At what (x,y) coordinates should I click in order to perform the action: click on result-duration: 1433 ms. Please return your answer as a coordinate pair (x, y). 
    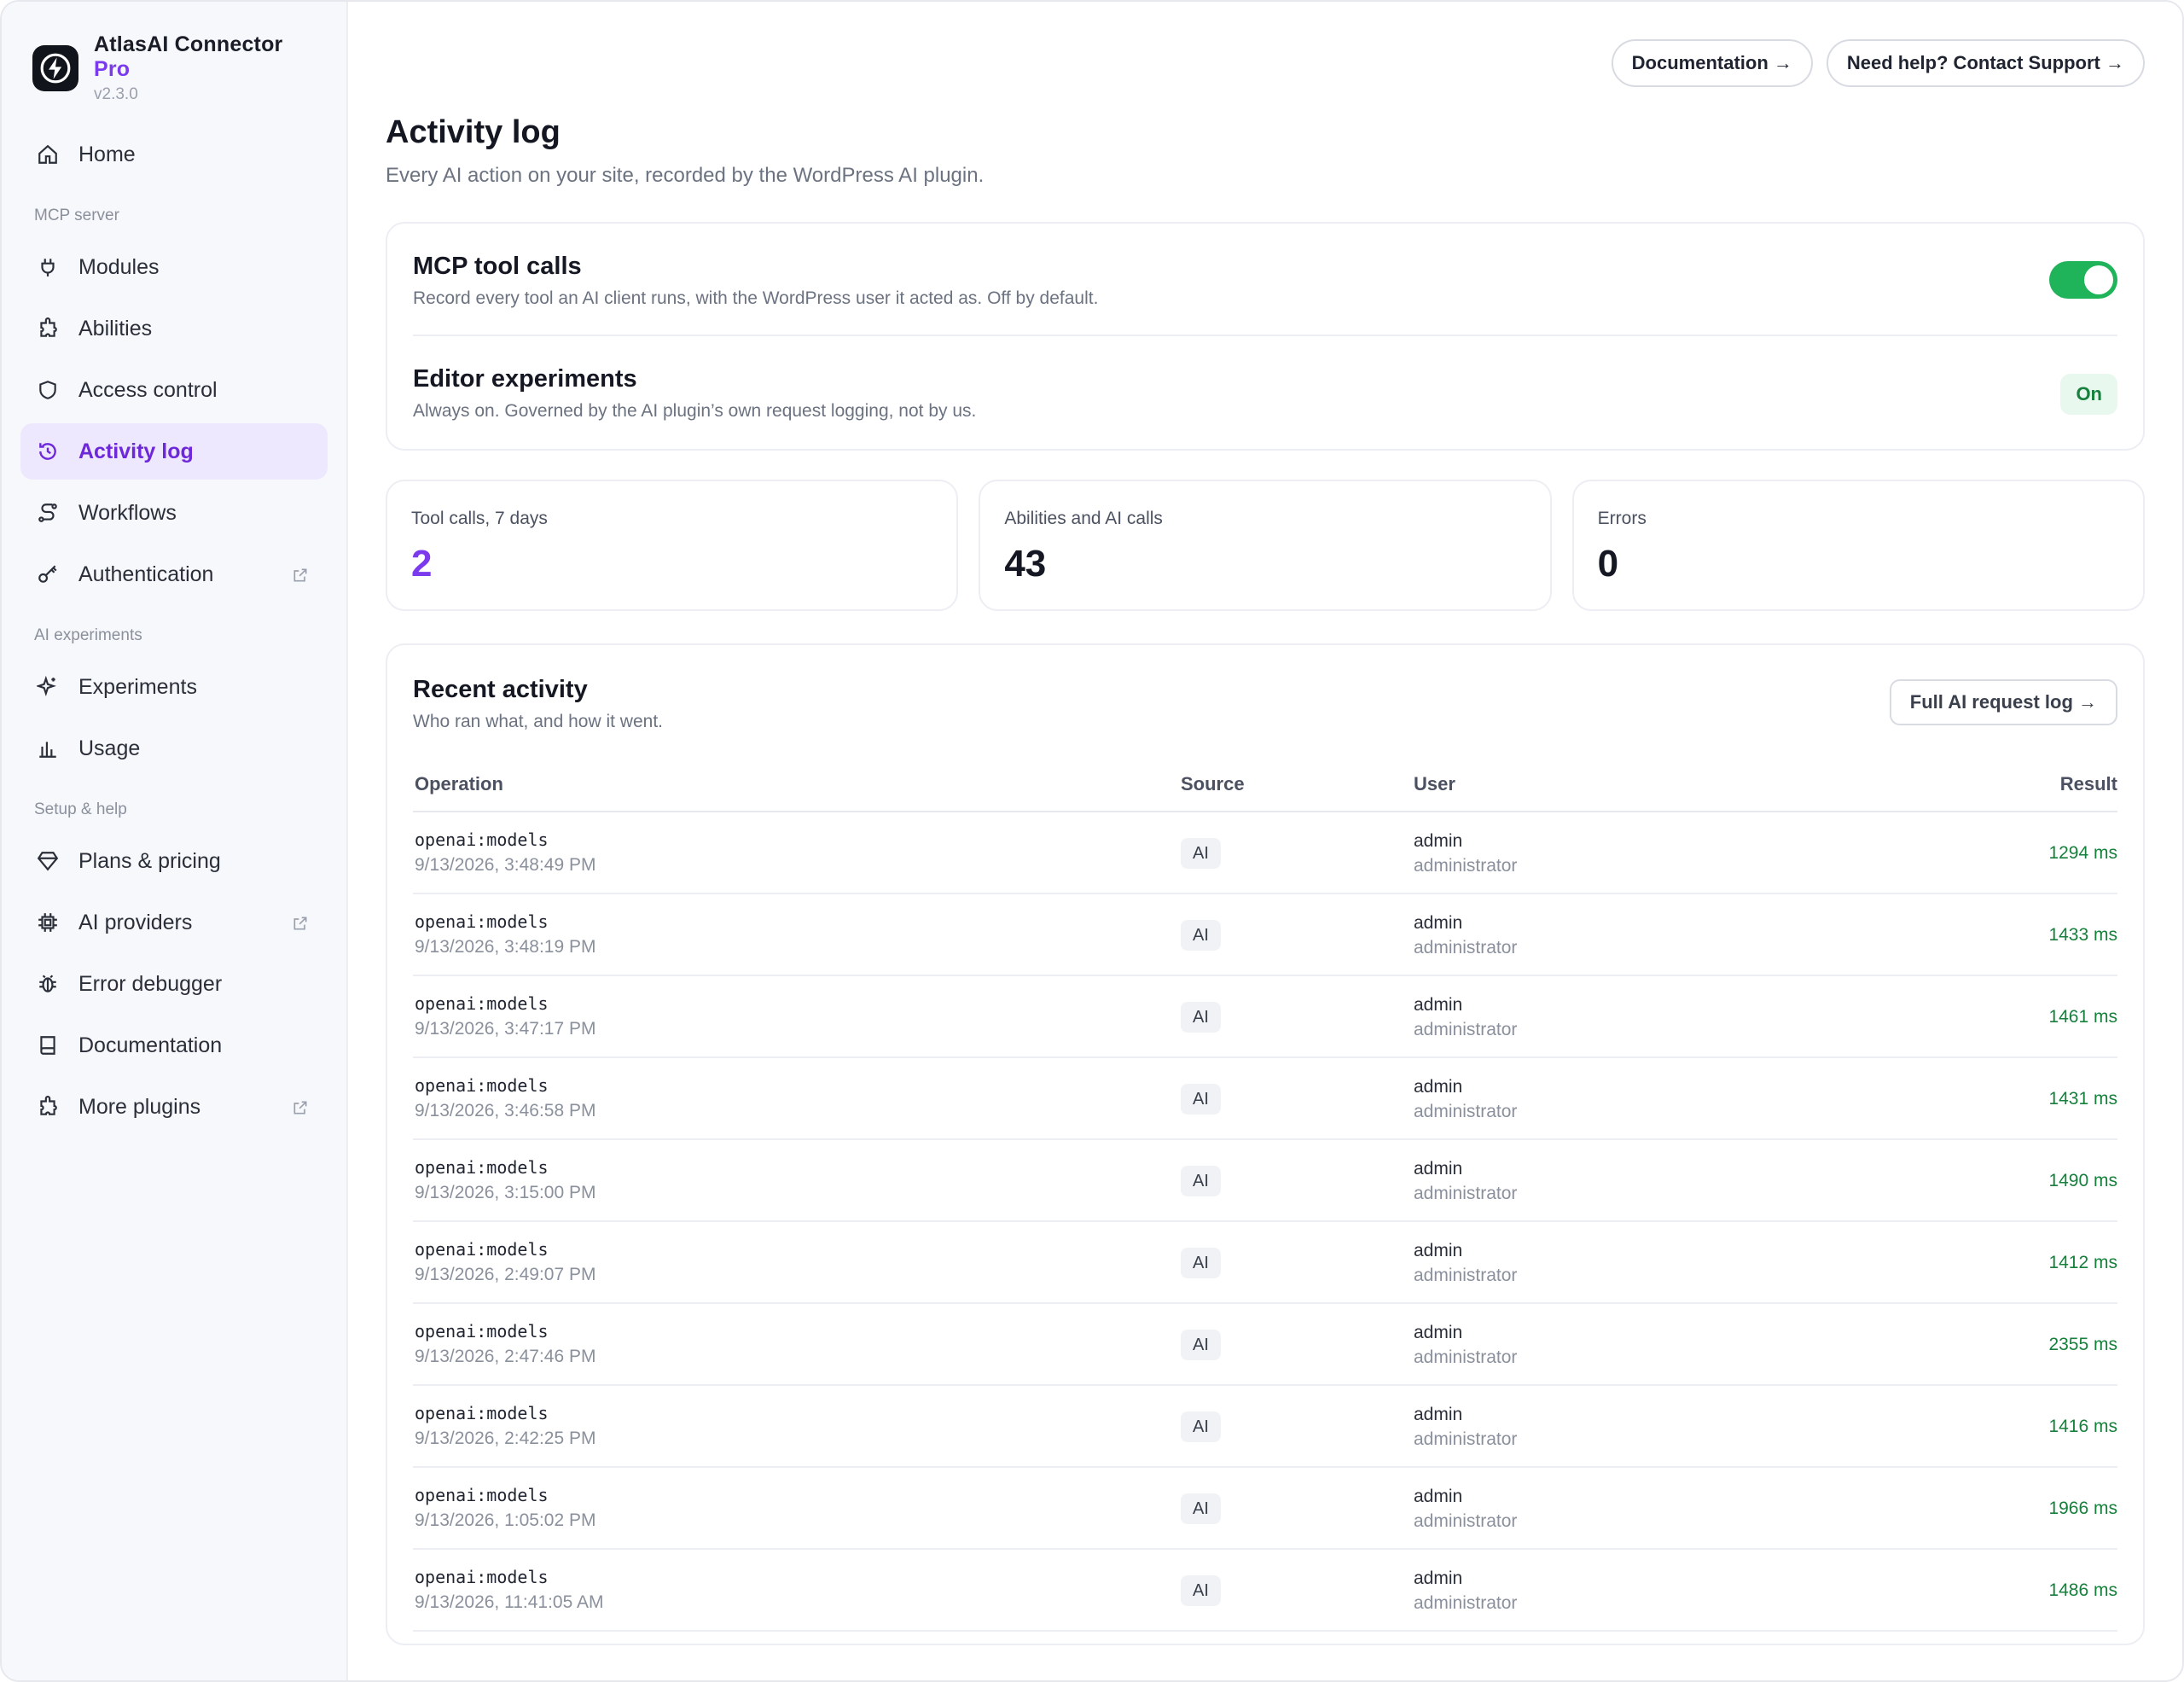
    Looking at the image, I should click on (2082, 935).